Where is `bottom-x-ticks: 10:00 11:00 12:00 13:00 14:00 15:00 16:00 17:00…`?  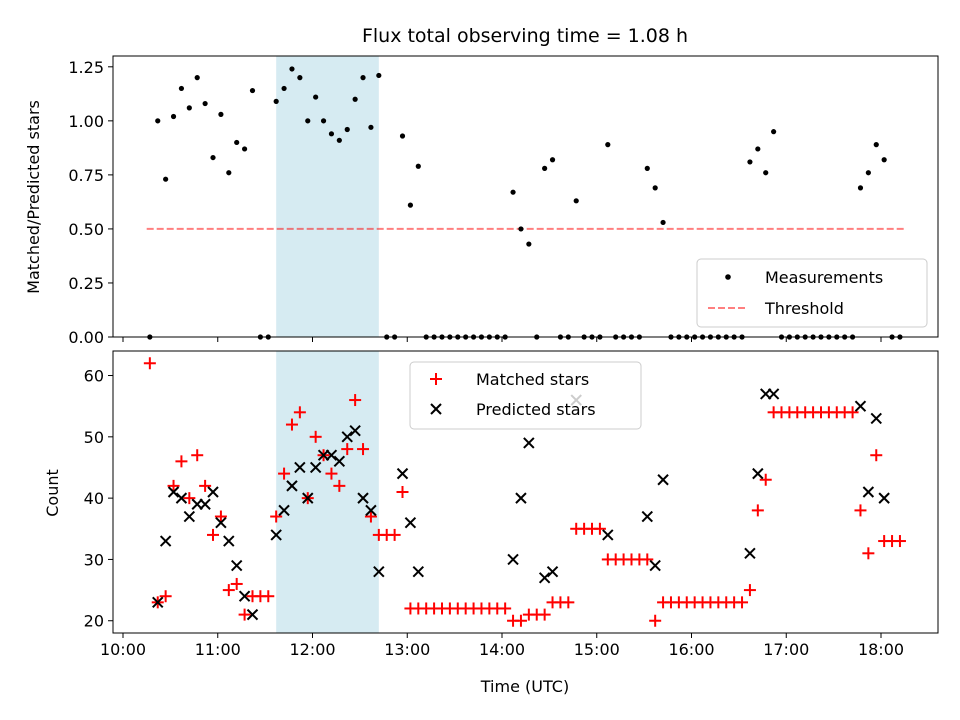 bottom-x-ticks: 10:00 11:00 12:00 13:00 14:00 15:00 16:00 17:00… is located at coordinates (502, 646).